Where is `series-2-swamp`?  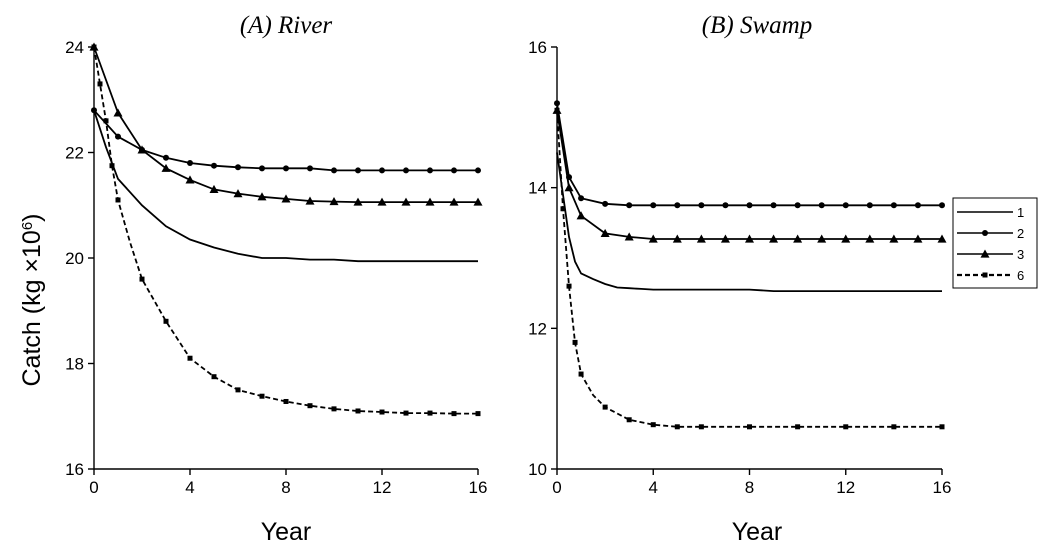
series-2-swamp is located at coordinates (749, 154).